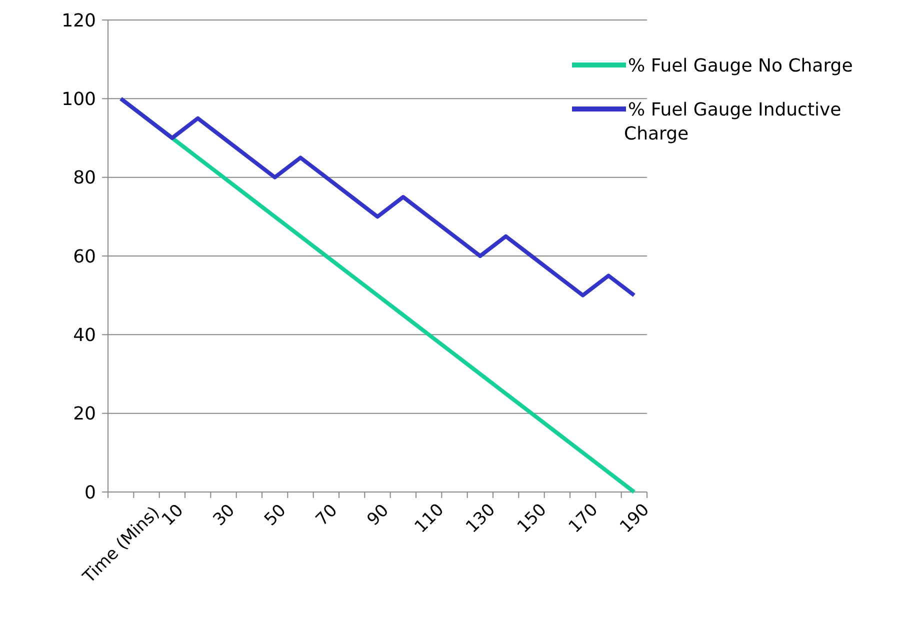 The height and width of the screenshot is (628, 919). What do you see at coordinates (224, 515) in the screenshot?
I see `x-tick-label: 30` at bounding box center [224, 515].